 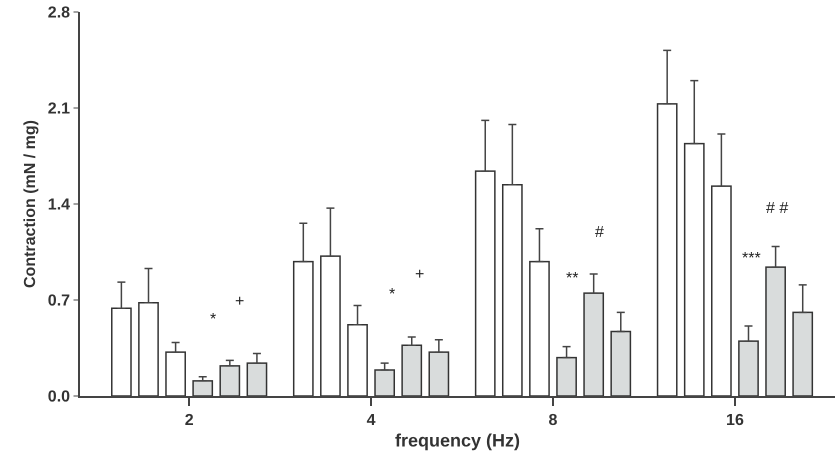 I want to click on annotation: ***, so click(x=751, y=258).